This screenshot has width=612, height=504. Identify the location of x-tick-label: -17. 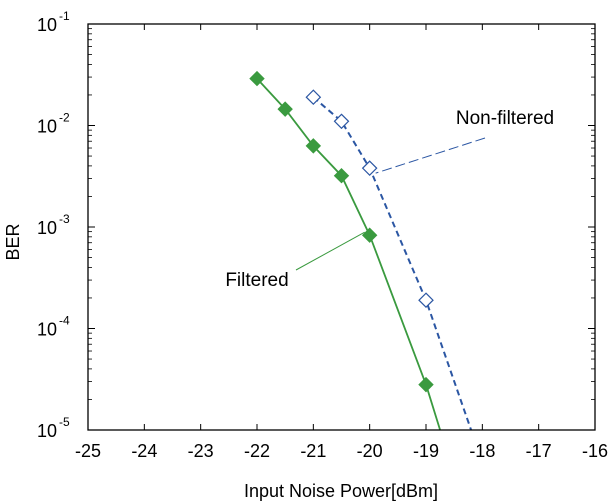
(539, 451).